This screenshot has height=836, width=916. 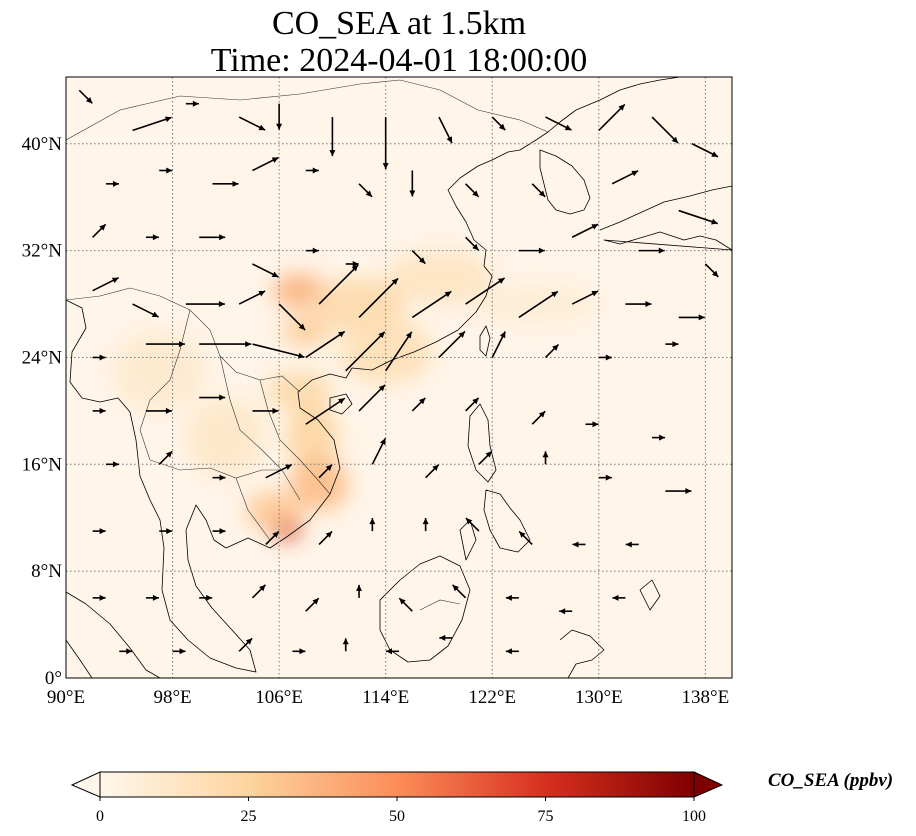 What do you see at coordinates (694, 816) in the screenshot?
I see `colorbar-tick-label: 100` at bounding box center [694, 816].